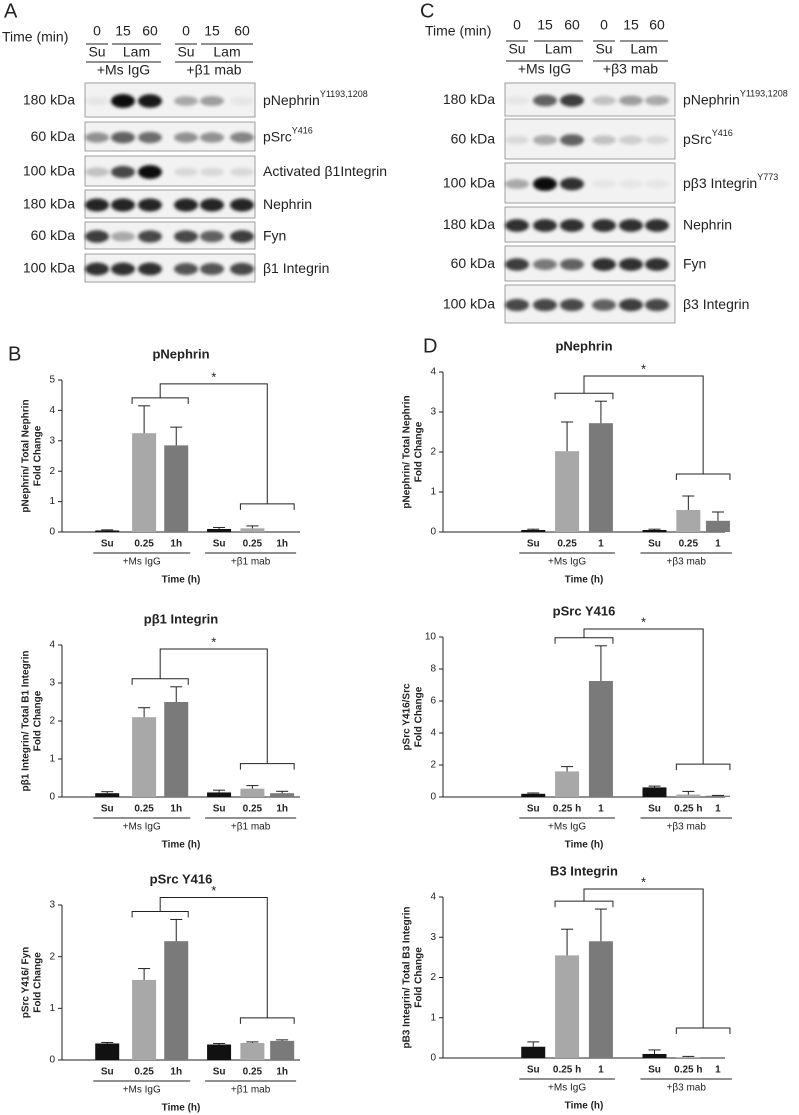 The height and width of the screenshot is (1115, 799). I want to click on protein-label: Nephrin, so click(287, 204).